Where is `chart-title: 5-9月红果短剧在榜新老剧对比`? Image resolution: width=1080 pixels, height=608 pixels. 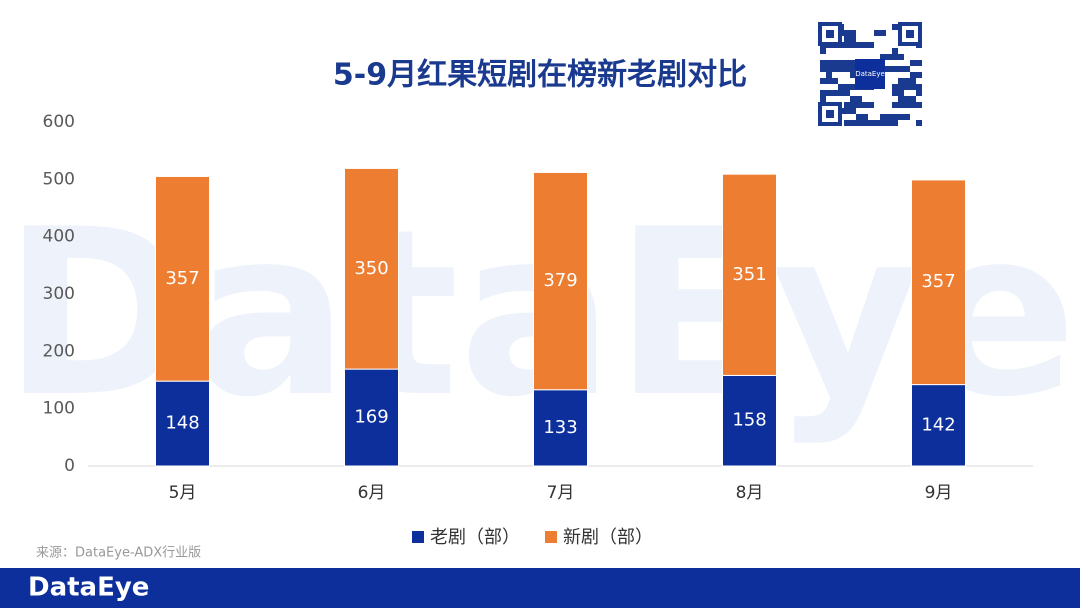 chart-title: 5-9月红果短剧在榜新老剧对比 is located at coordinates (540, 75).